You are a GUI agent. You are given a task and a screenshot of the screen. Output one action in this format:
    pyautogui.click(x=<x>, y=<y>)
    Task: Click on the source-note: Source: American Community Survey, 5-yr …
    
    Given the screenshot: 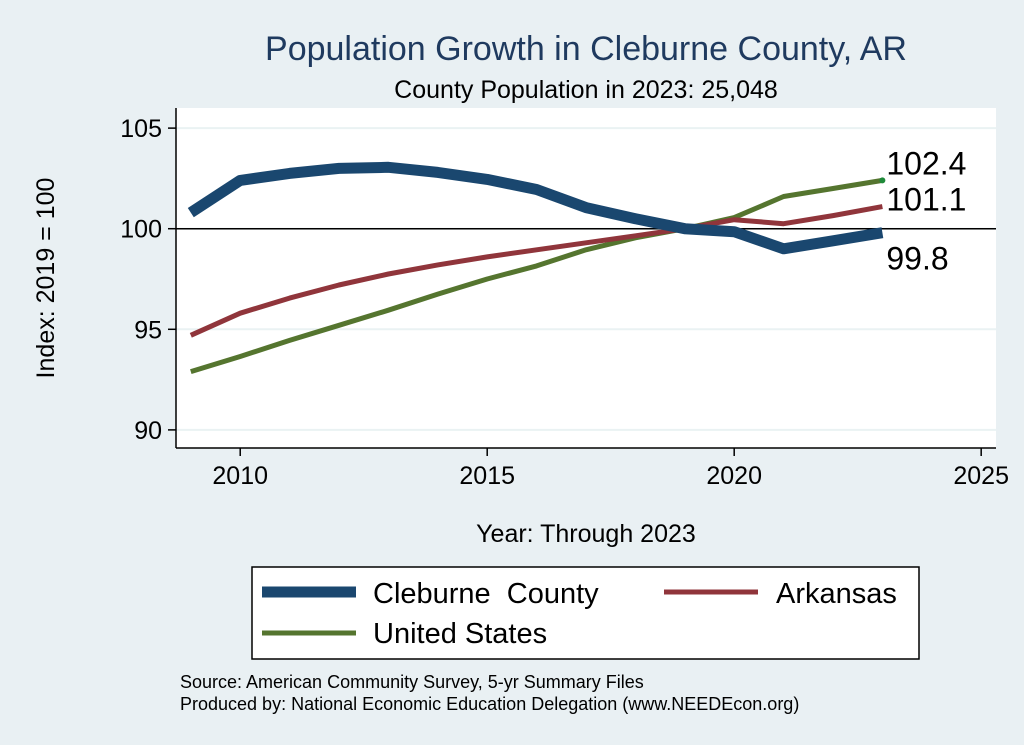 What is the action you would take?
    pyautogui.click(x=412, y=682)
    